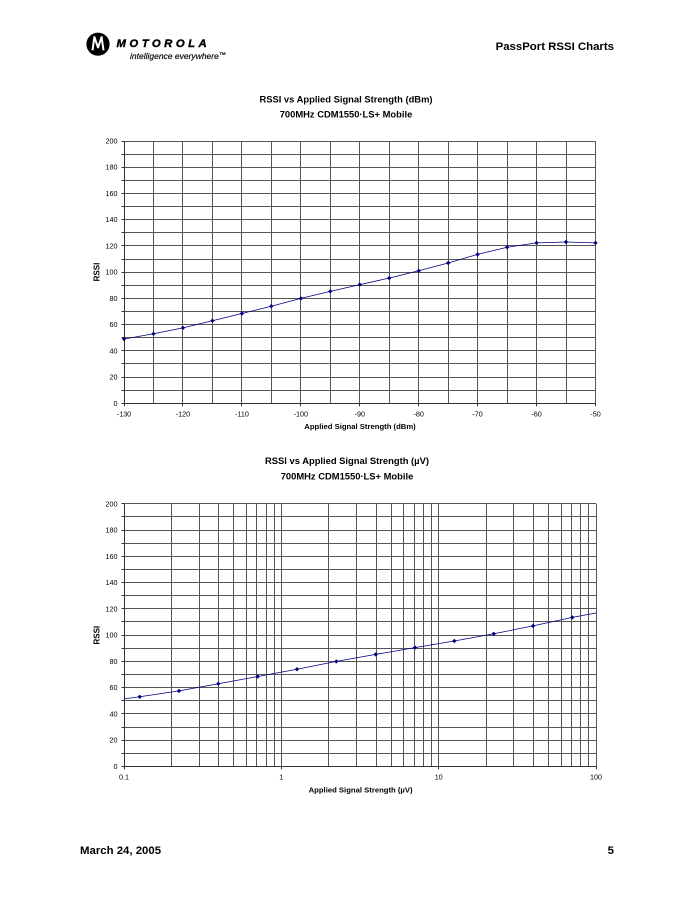 The width and height of the screenshot is (695, 899). Describe the element at coordinates (183, 414) in the screenshot. I see `svg-text: -120` at that location.